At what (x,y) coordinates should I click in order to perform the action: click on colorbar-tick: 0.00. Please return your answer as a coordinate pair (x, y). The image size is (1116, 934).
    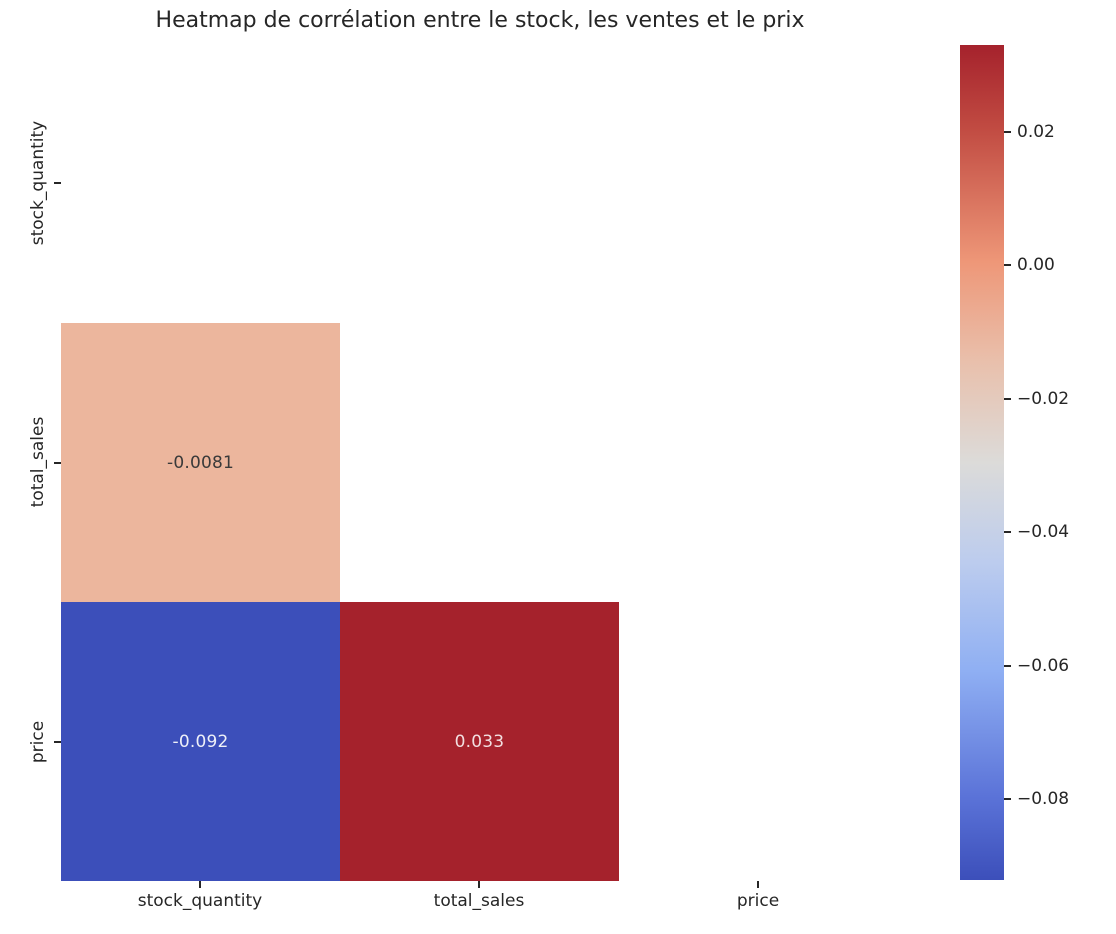
    Looking at the image, I should click on (1029, 265).